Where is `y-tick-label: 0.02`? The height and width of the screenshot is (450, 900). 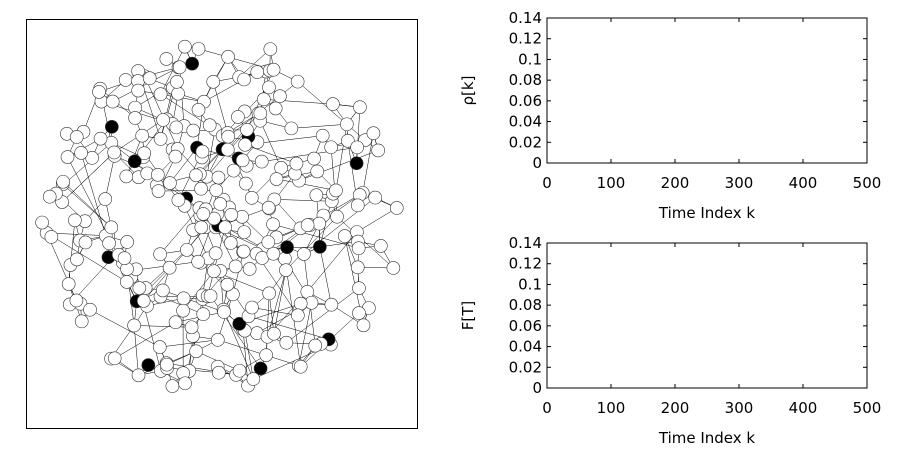
y-tick-label: 0.02 is located at coordinates (525, 367).